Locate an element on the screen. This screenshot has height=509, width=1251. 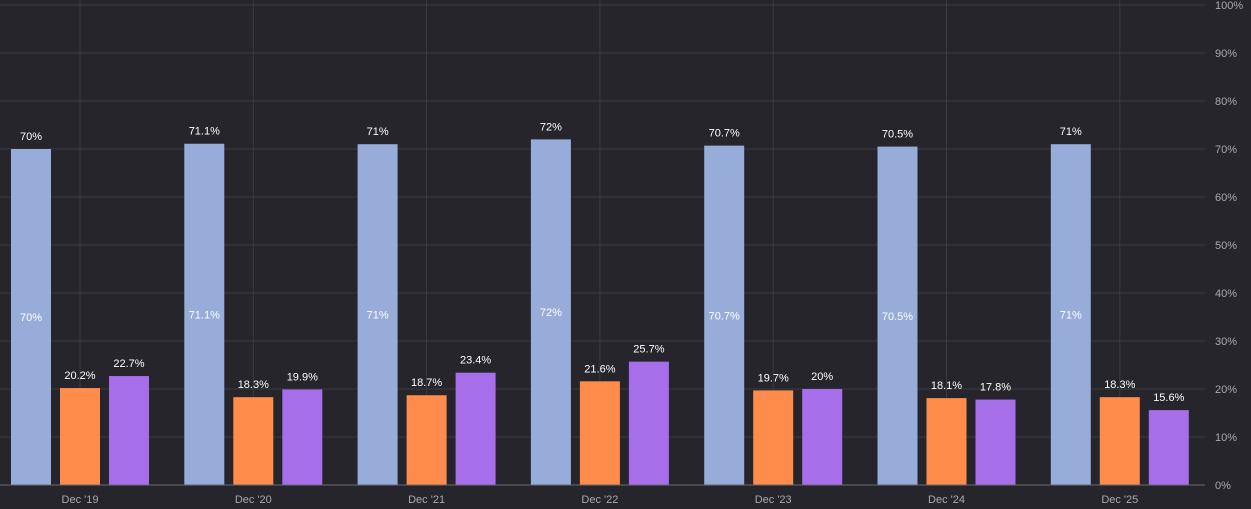
y-tick-label: 0% is located at coordinates (1223, 486).